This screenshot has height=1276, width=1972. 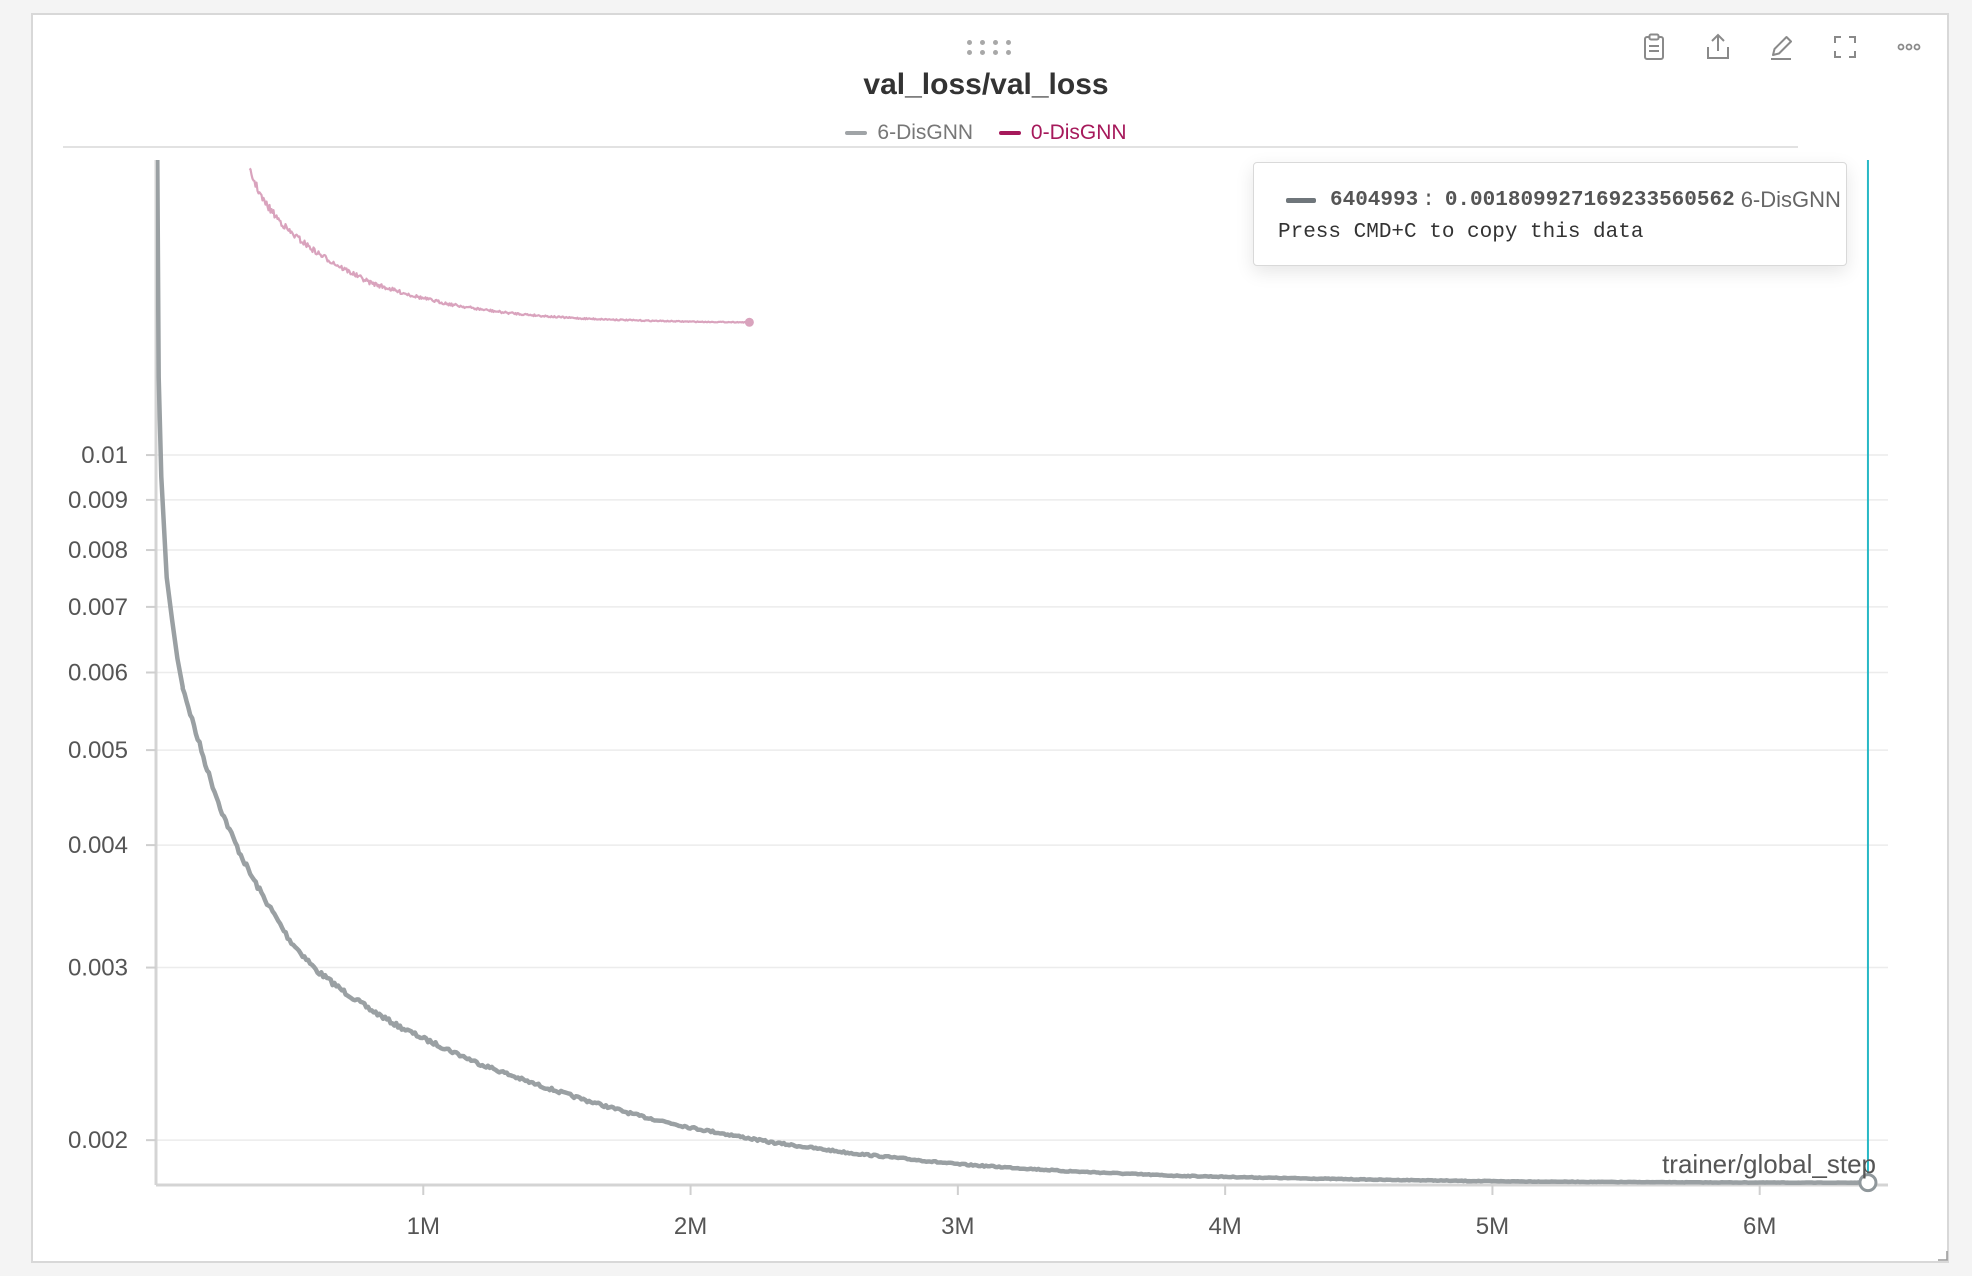 I want to click on more-options-button, so click(x=1909, y=47).